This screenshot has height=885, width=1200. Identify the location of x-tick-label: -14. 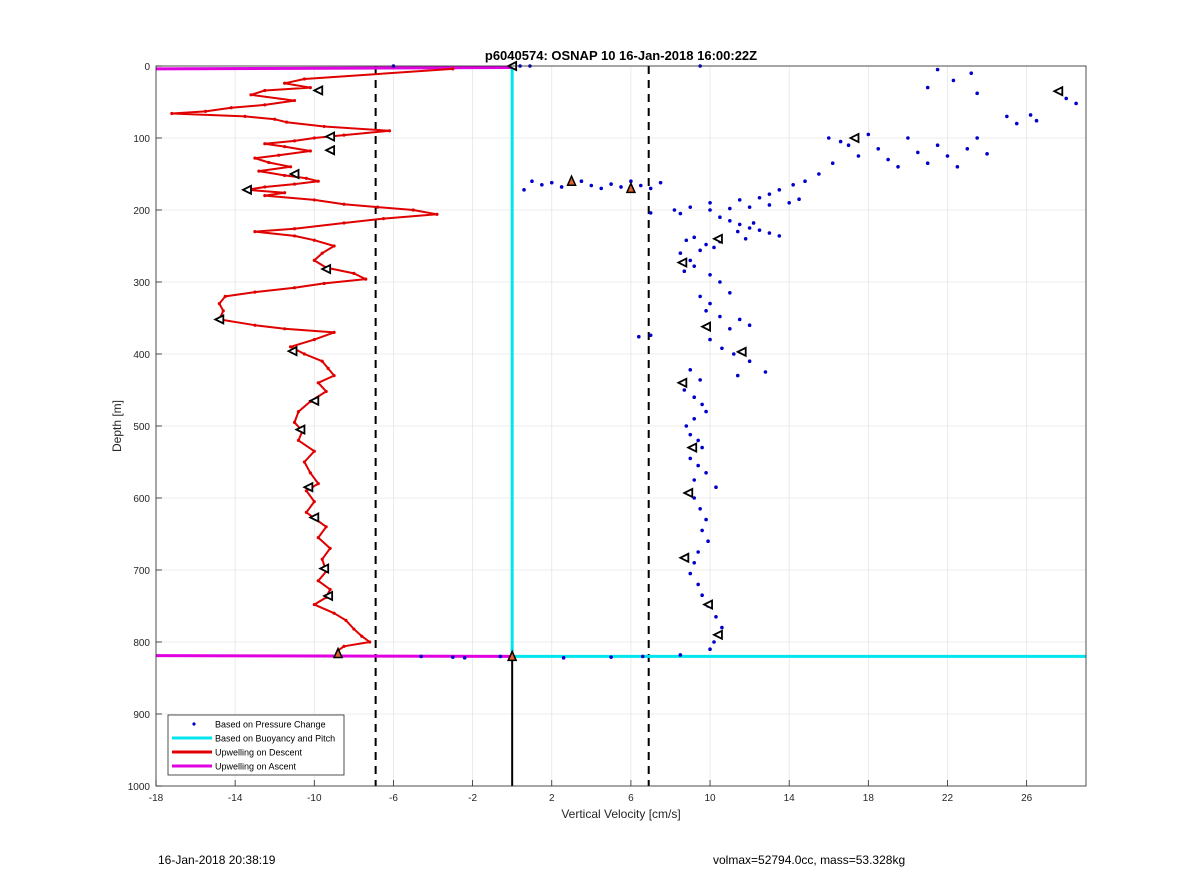
(235, 798).